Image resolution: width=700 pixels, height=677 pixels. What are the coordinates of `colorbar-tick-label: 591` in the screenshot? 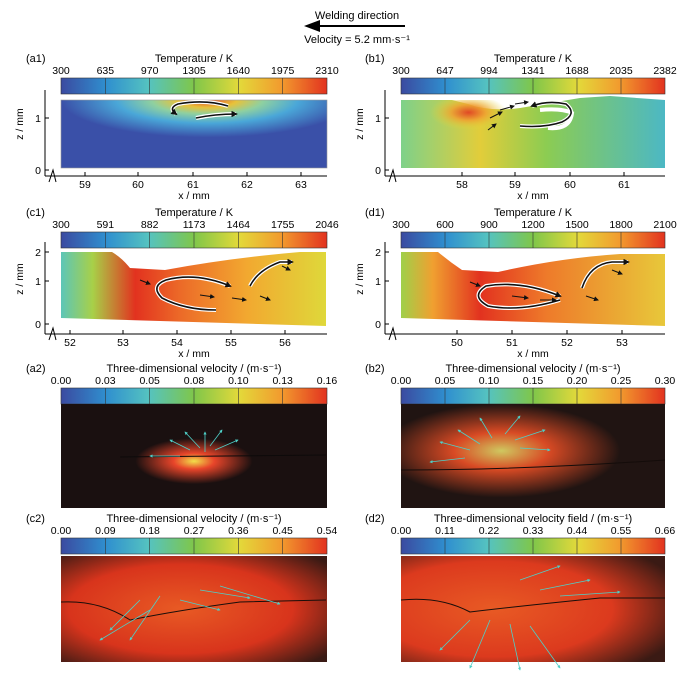 It's located at (106, 225).